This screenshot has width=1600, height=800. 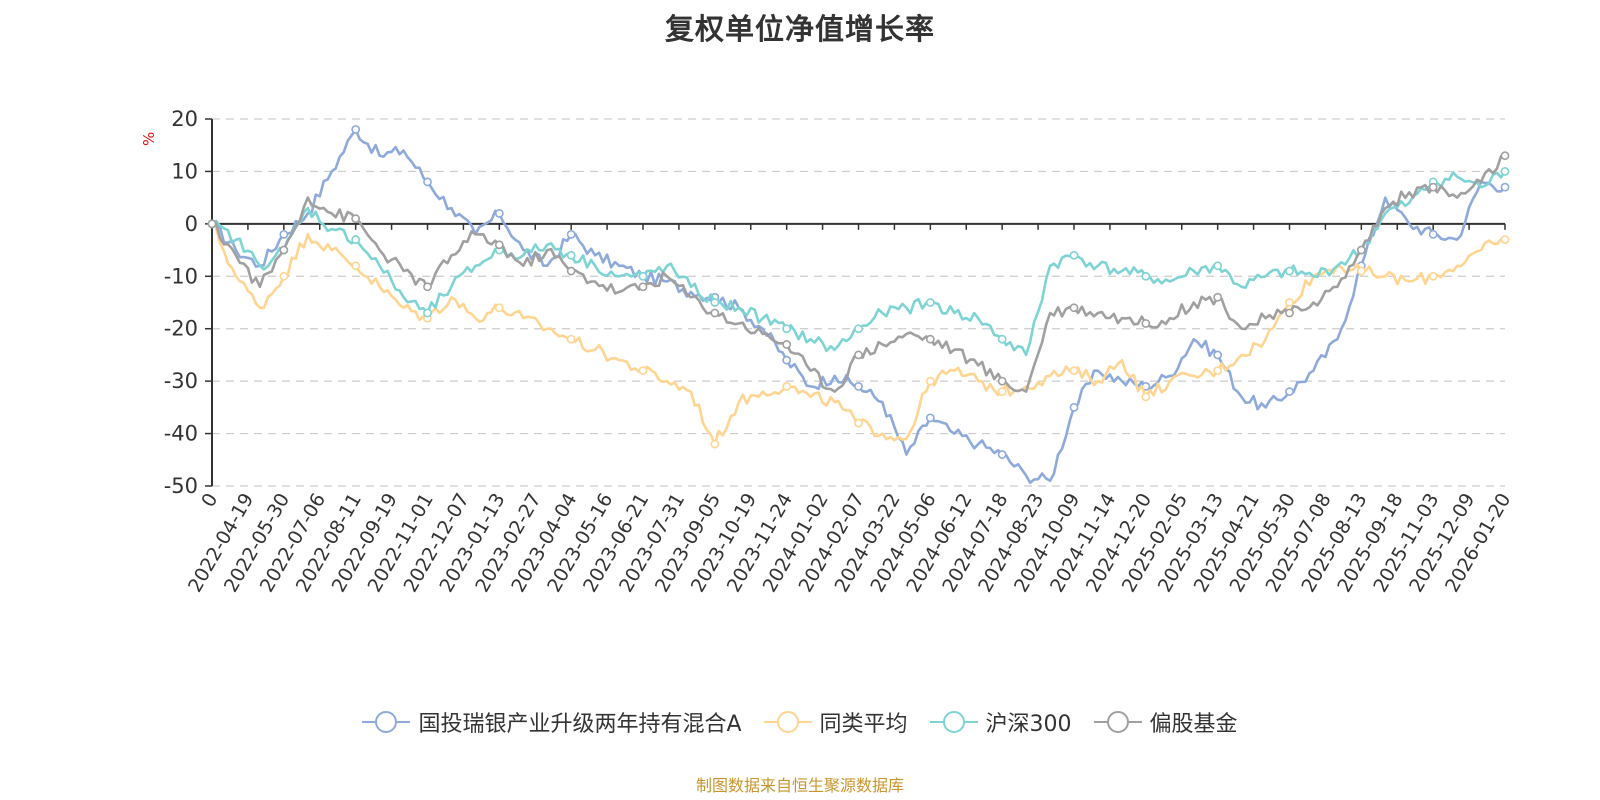 What do you see at coordinates (799, 785) in the screenshot?
I see `data-source-note: 制图数据来自恒生聚源数据库` at bounding box center [799, 785].